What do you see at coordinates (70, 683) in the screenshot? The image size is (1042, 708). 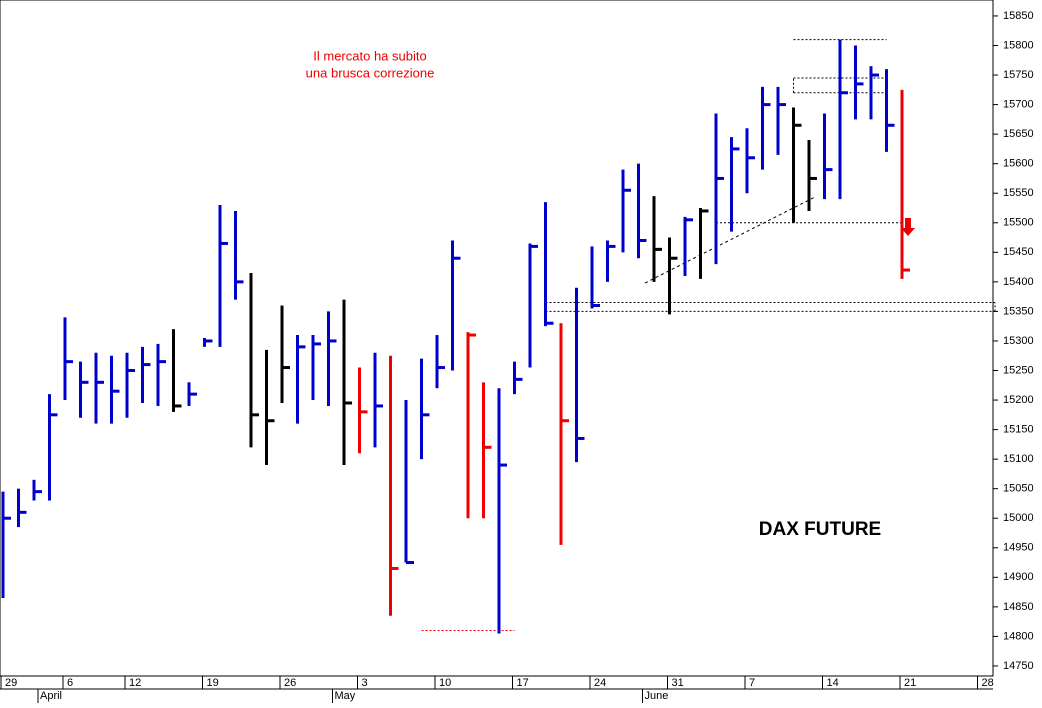 I see `x-tick-label: 6` at bounding box center [70, 683].